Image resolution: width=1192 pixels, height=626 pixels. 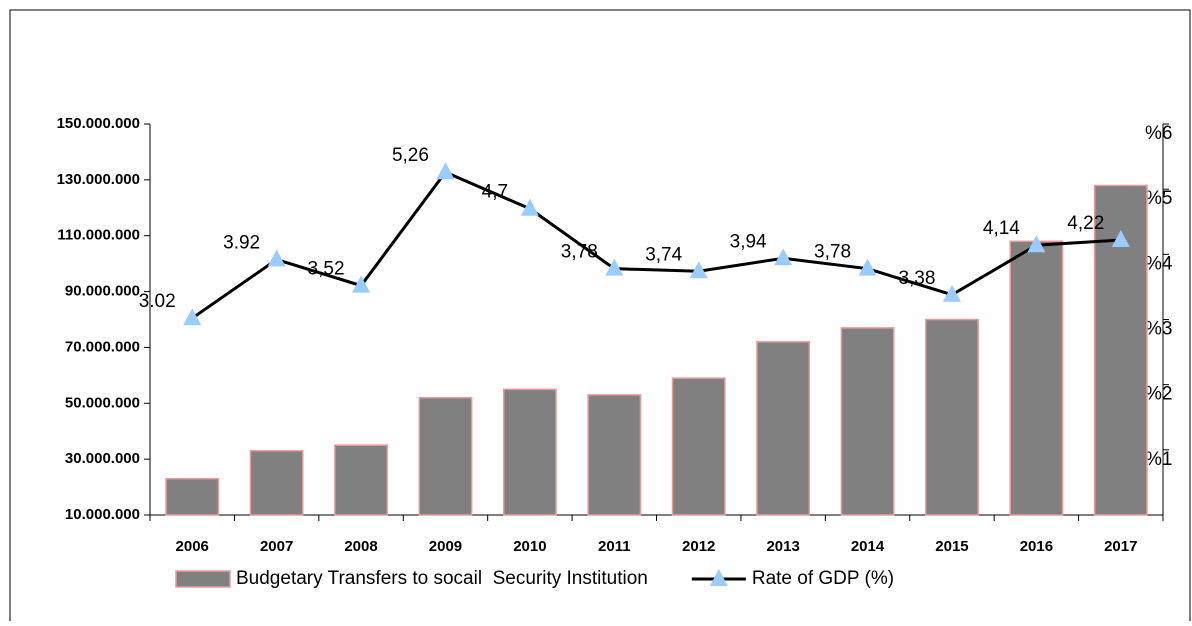 I want to click on data-label: 3.02, so click(x=157, y=301).